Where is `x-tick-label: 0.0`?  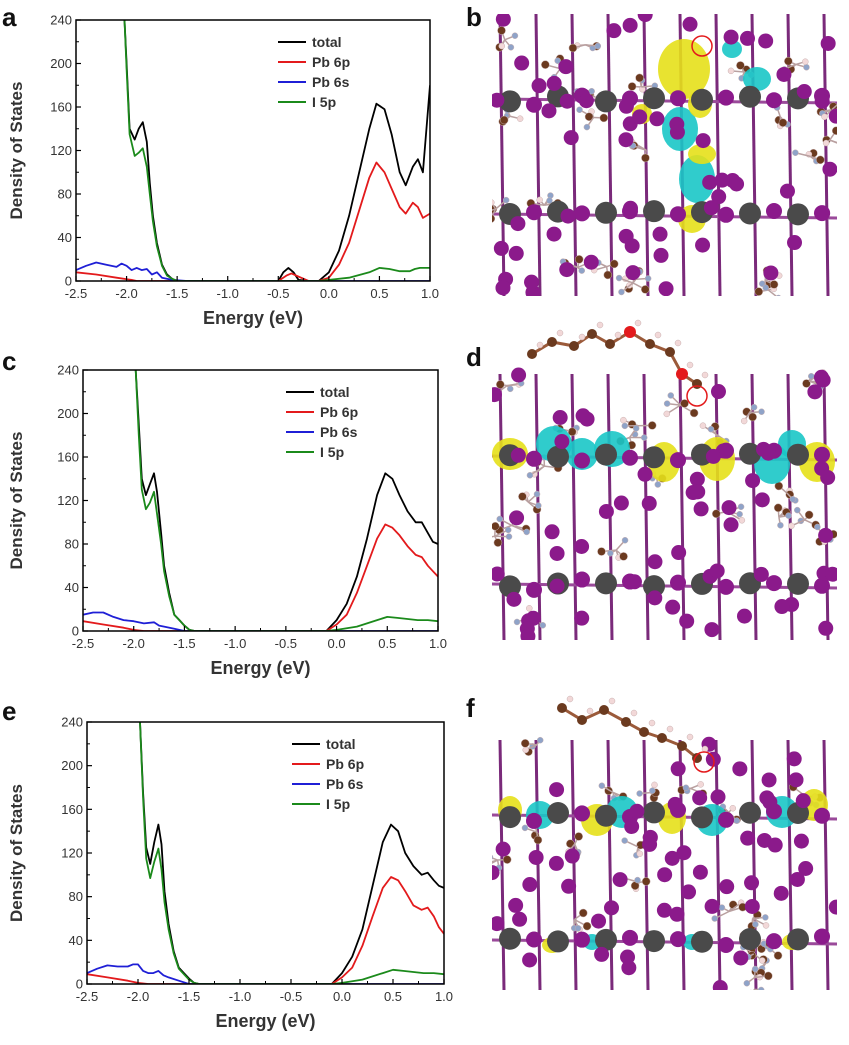
x-tick-label: 0.0 is located at coordinates (329, 293).